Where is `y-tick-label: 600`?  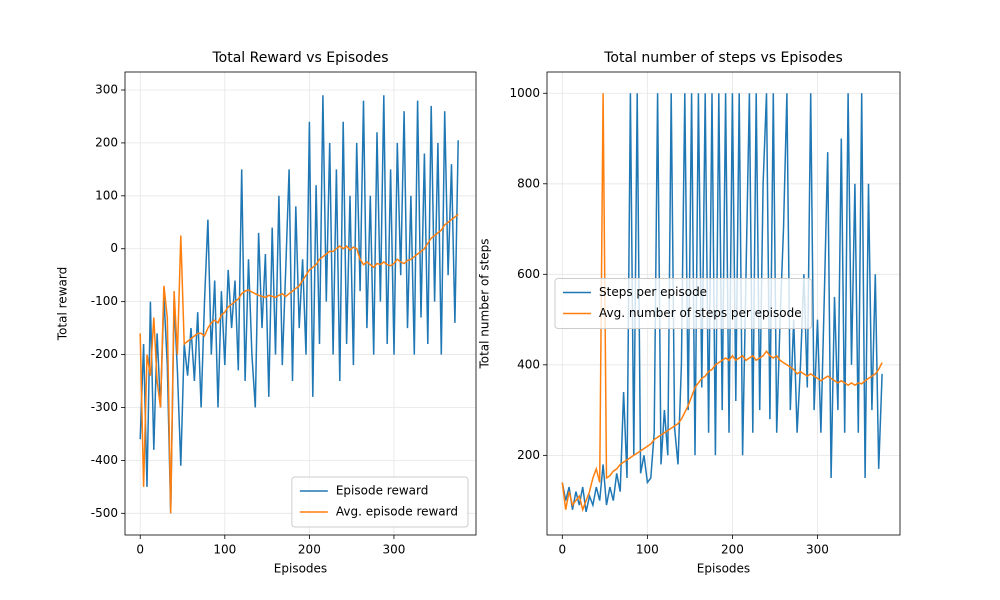
y-tick-label: 600 is located at coordinates (528, 274).